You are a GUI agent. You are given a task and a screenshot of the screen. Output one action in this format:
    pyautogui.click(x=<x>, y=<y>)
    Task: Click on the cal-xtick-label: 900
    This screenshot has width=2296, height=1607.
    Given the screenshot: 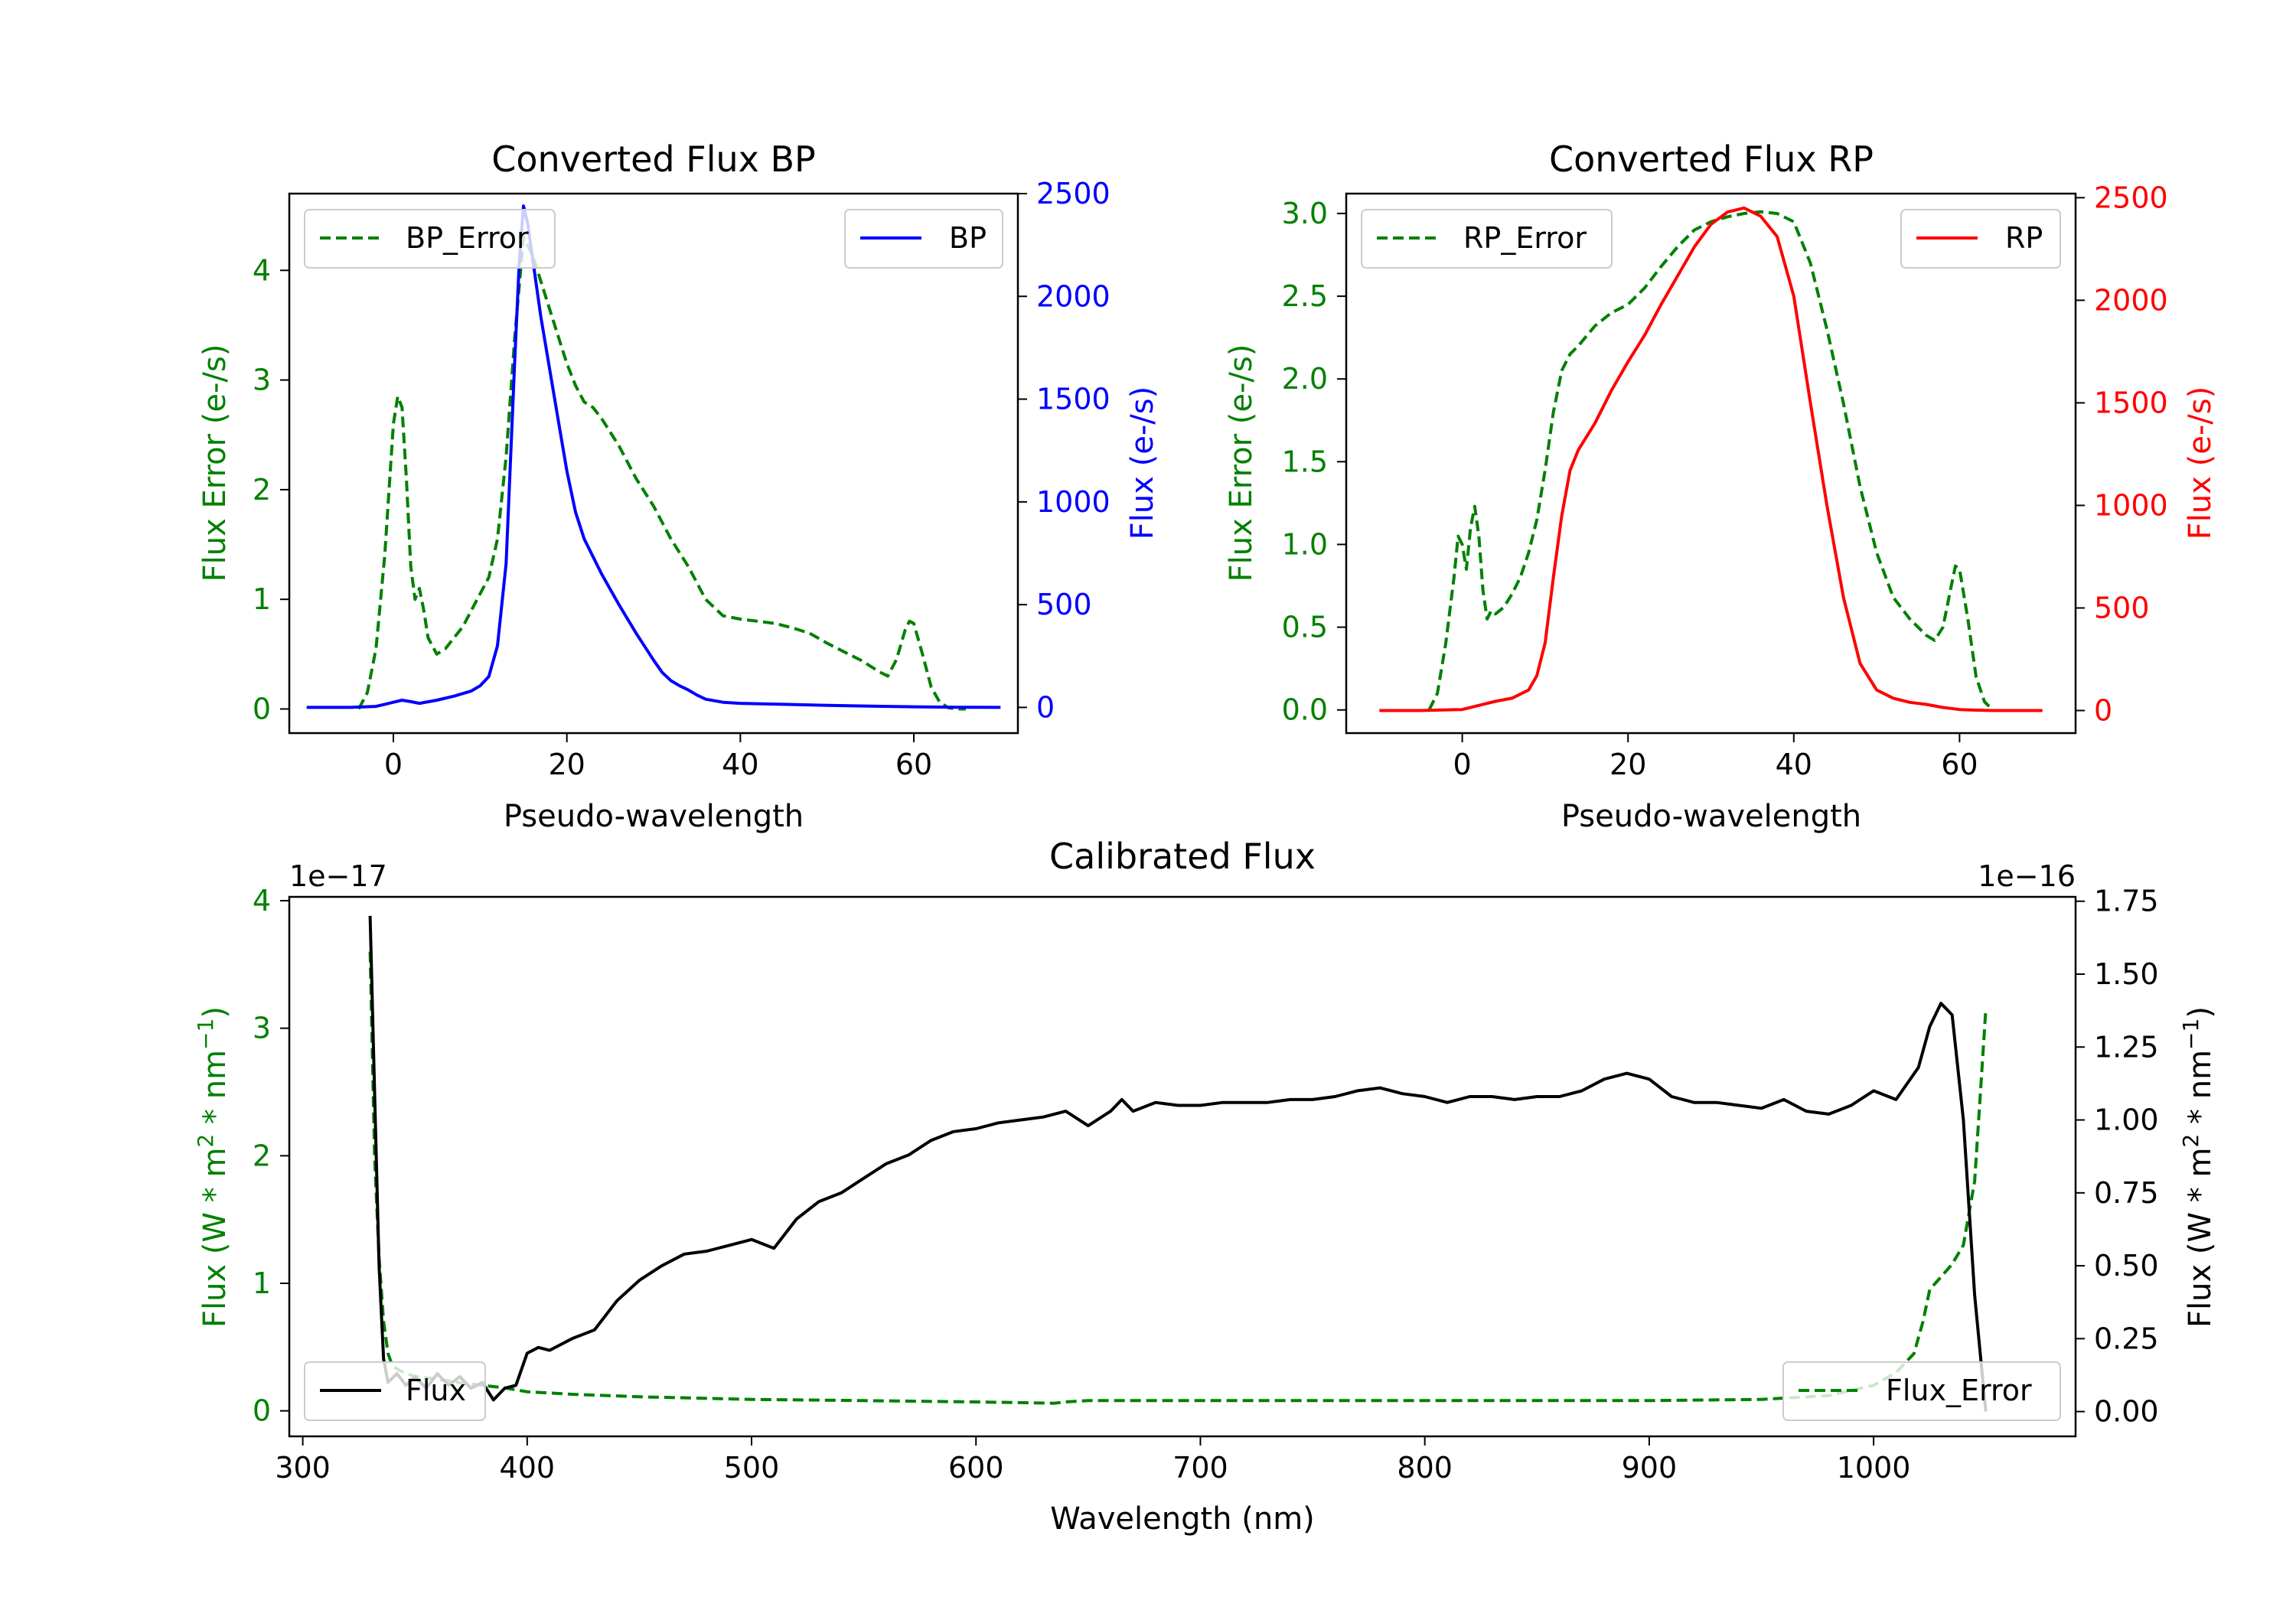 What is the action you would take?
    pyautogui.click(x=1650, y=1468)
    